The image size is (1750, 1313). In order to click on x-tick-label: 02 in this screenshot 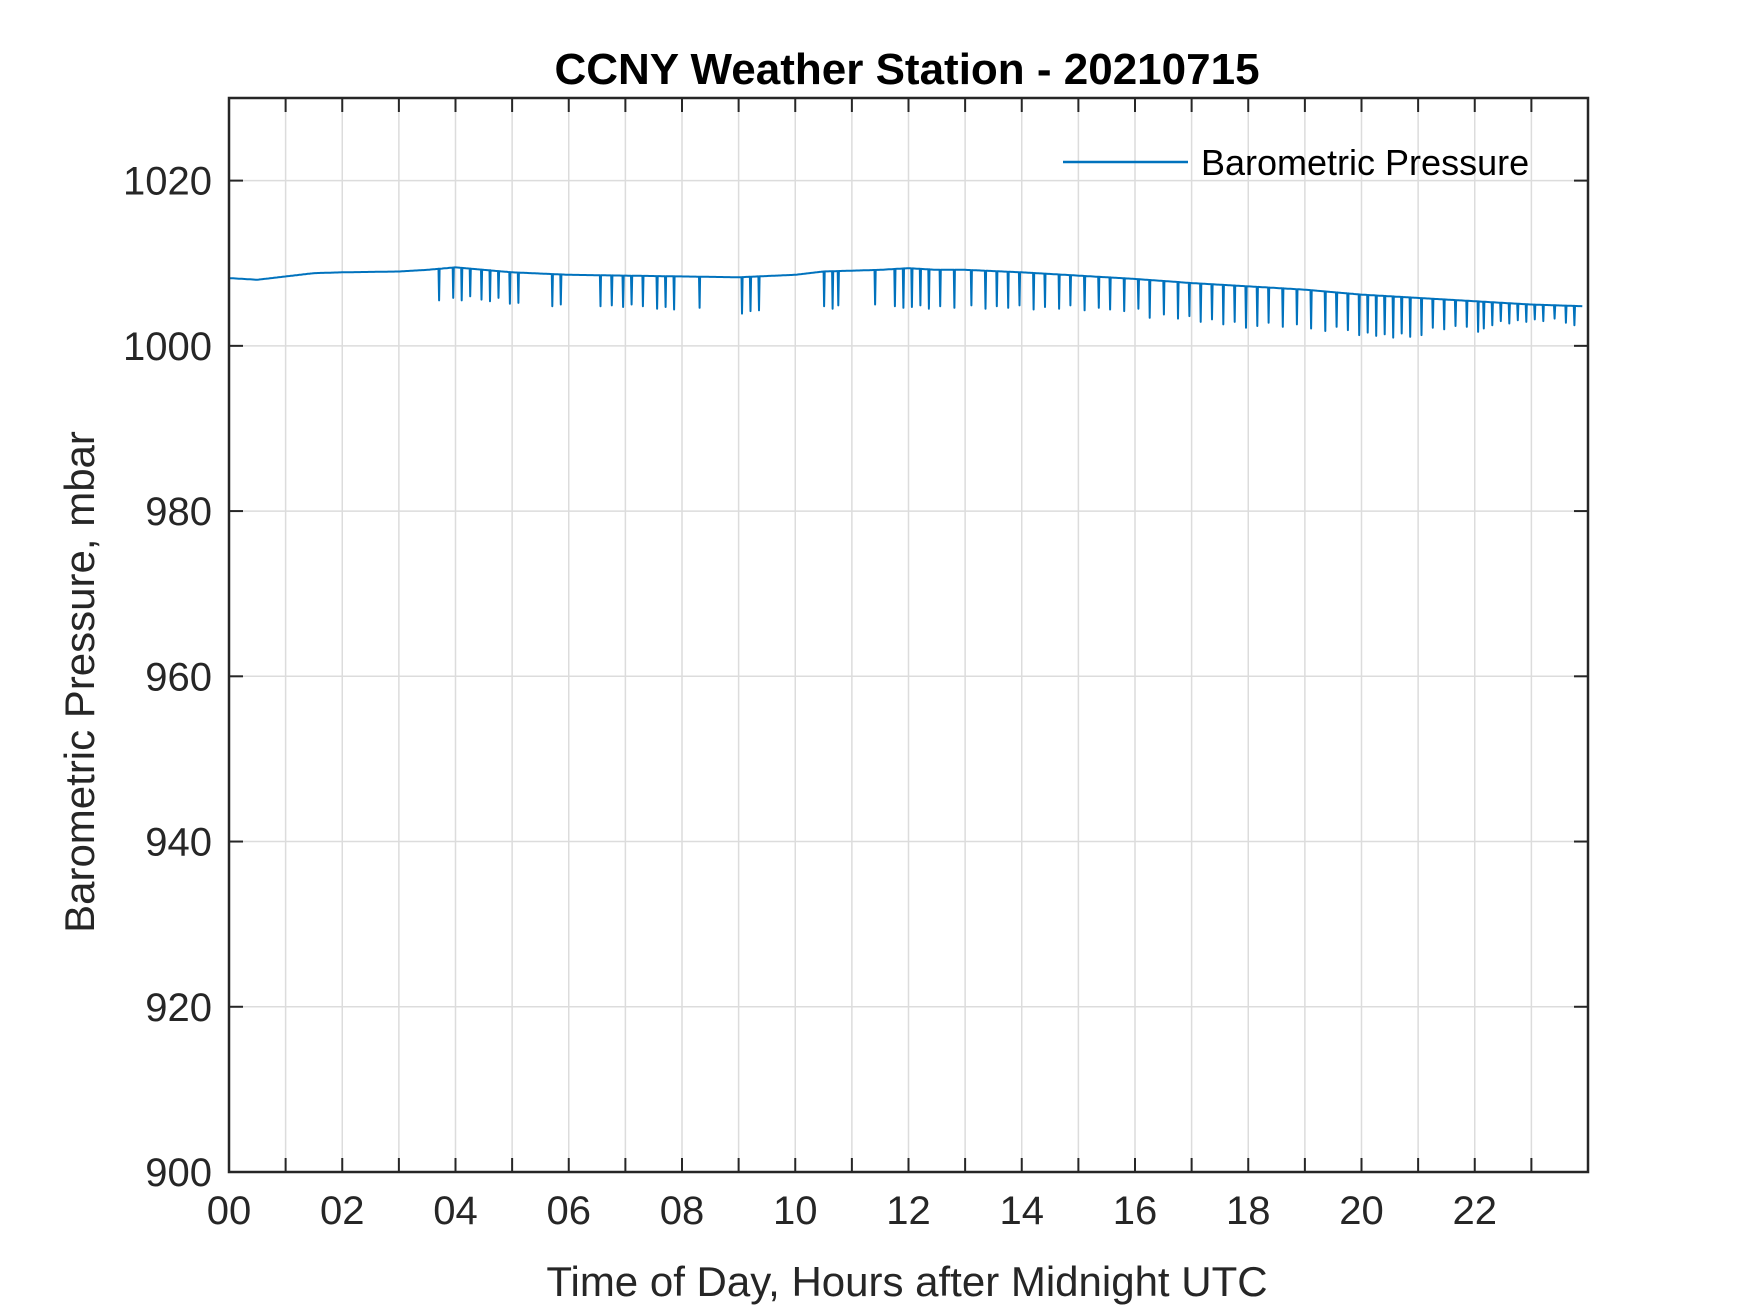, I will do `click(342, 1211)`.